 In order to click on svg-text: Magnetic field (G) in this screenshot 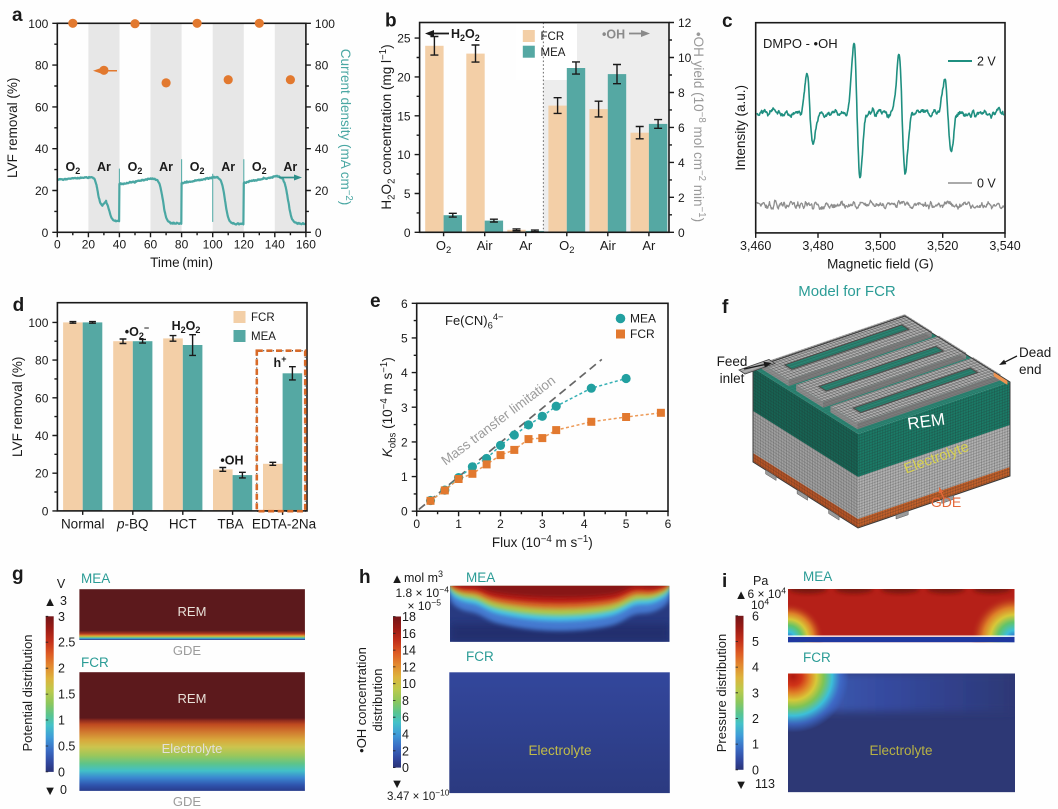, I will do `click(880, 263)`.